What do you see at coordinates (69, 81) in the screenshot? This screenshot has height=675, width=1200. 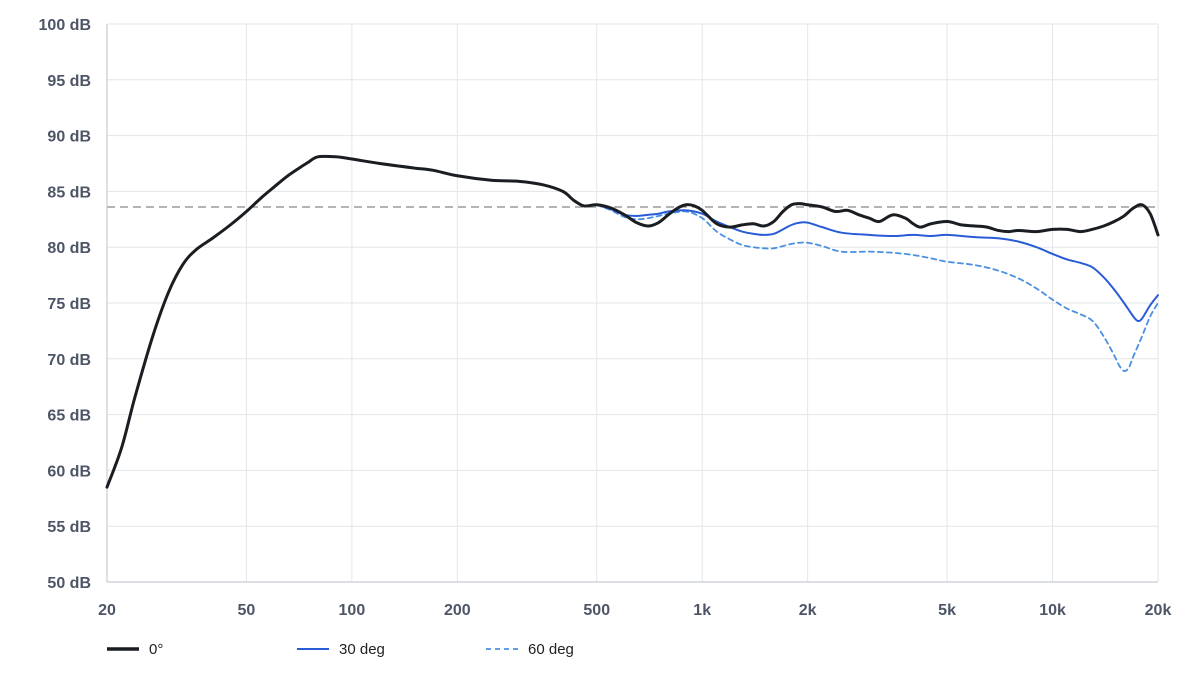 I see `y-tick-label: 95 dB` at bounding box center [69, 81].